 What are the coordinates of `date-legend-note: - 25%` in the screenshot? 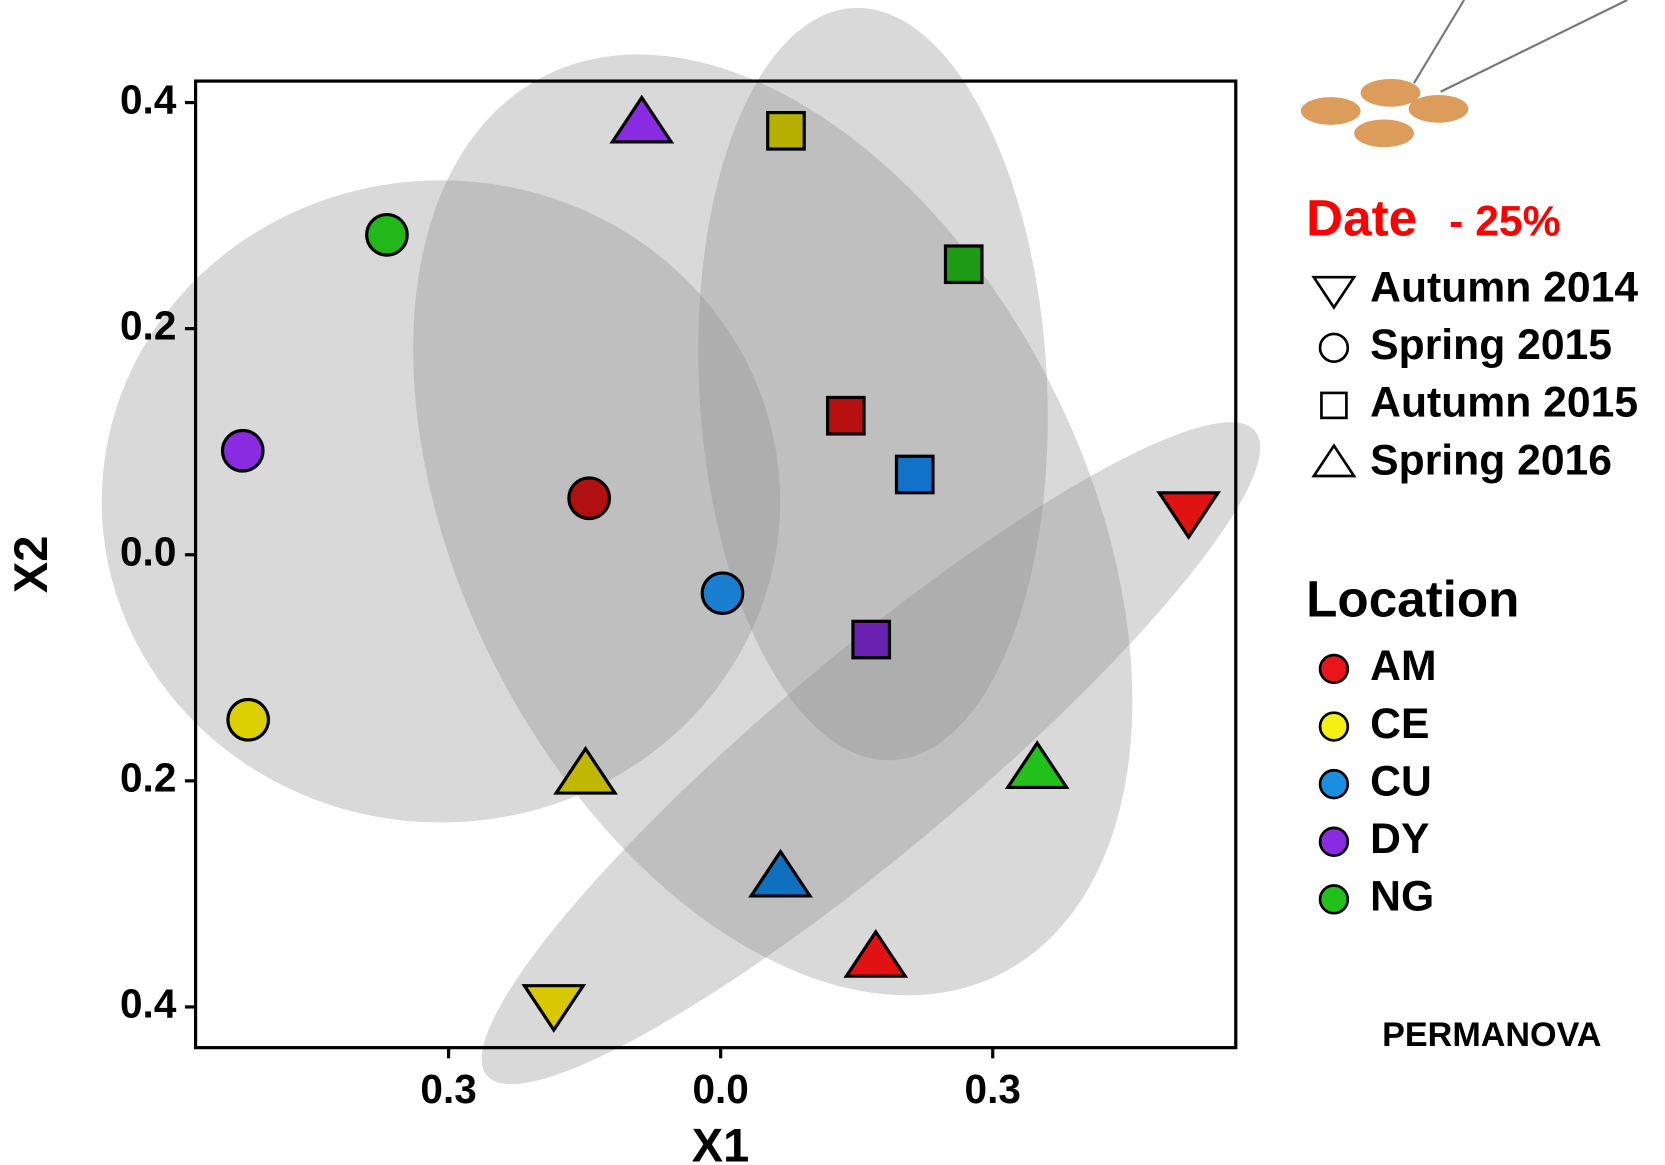 It's located at (1504, 221).